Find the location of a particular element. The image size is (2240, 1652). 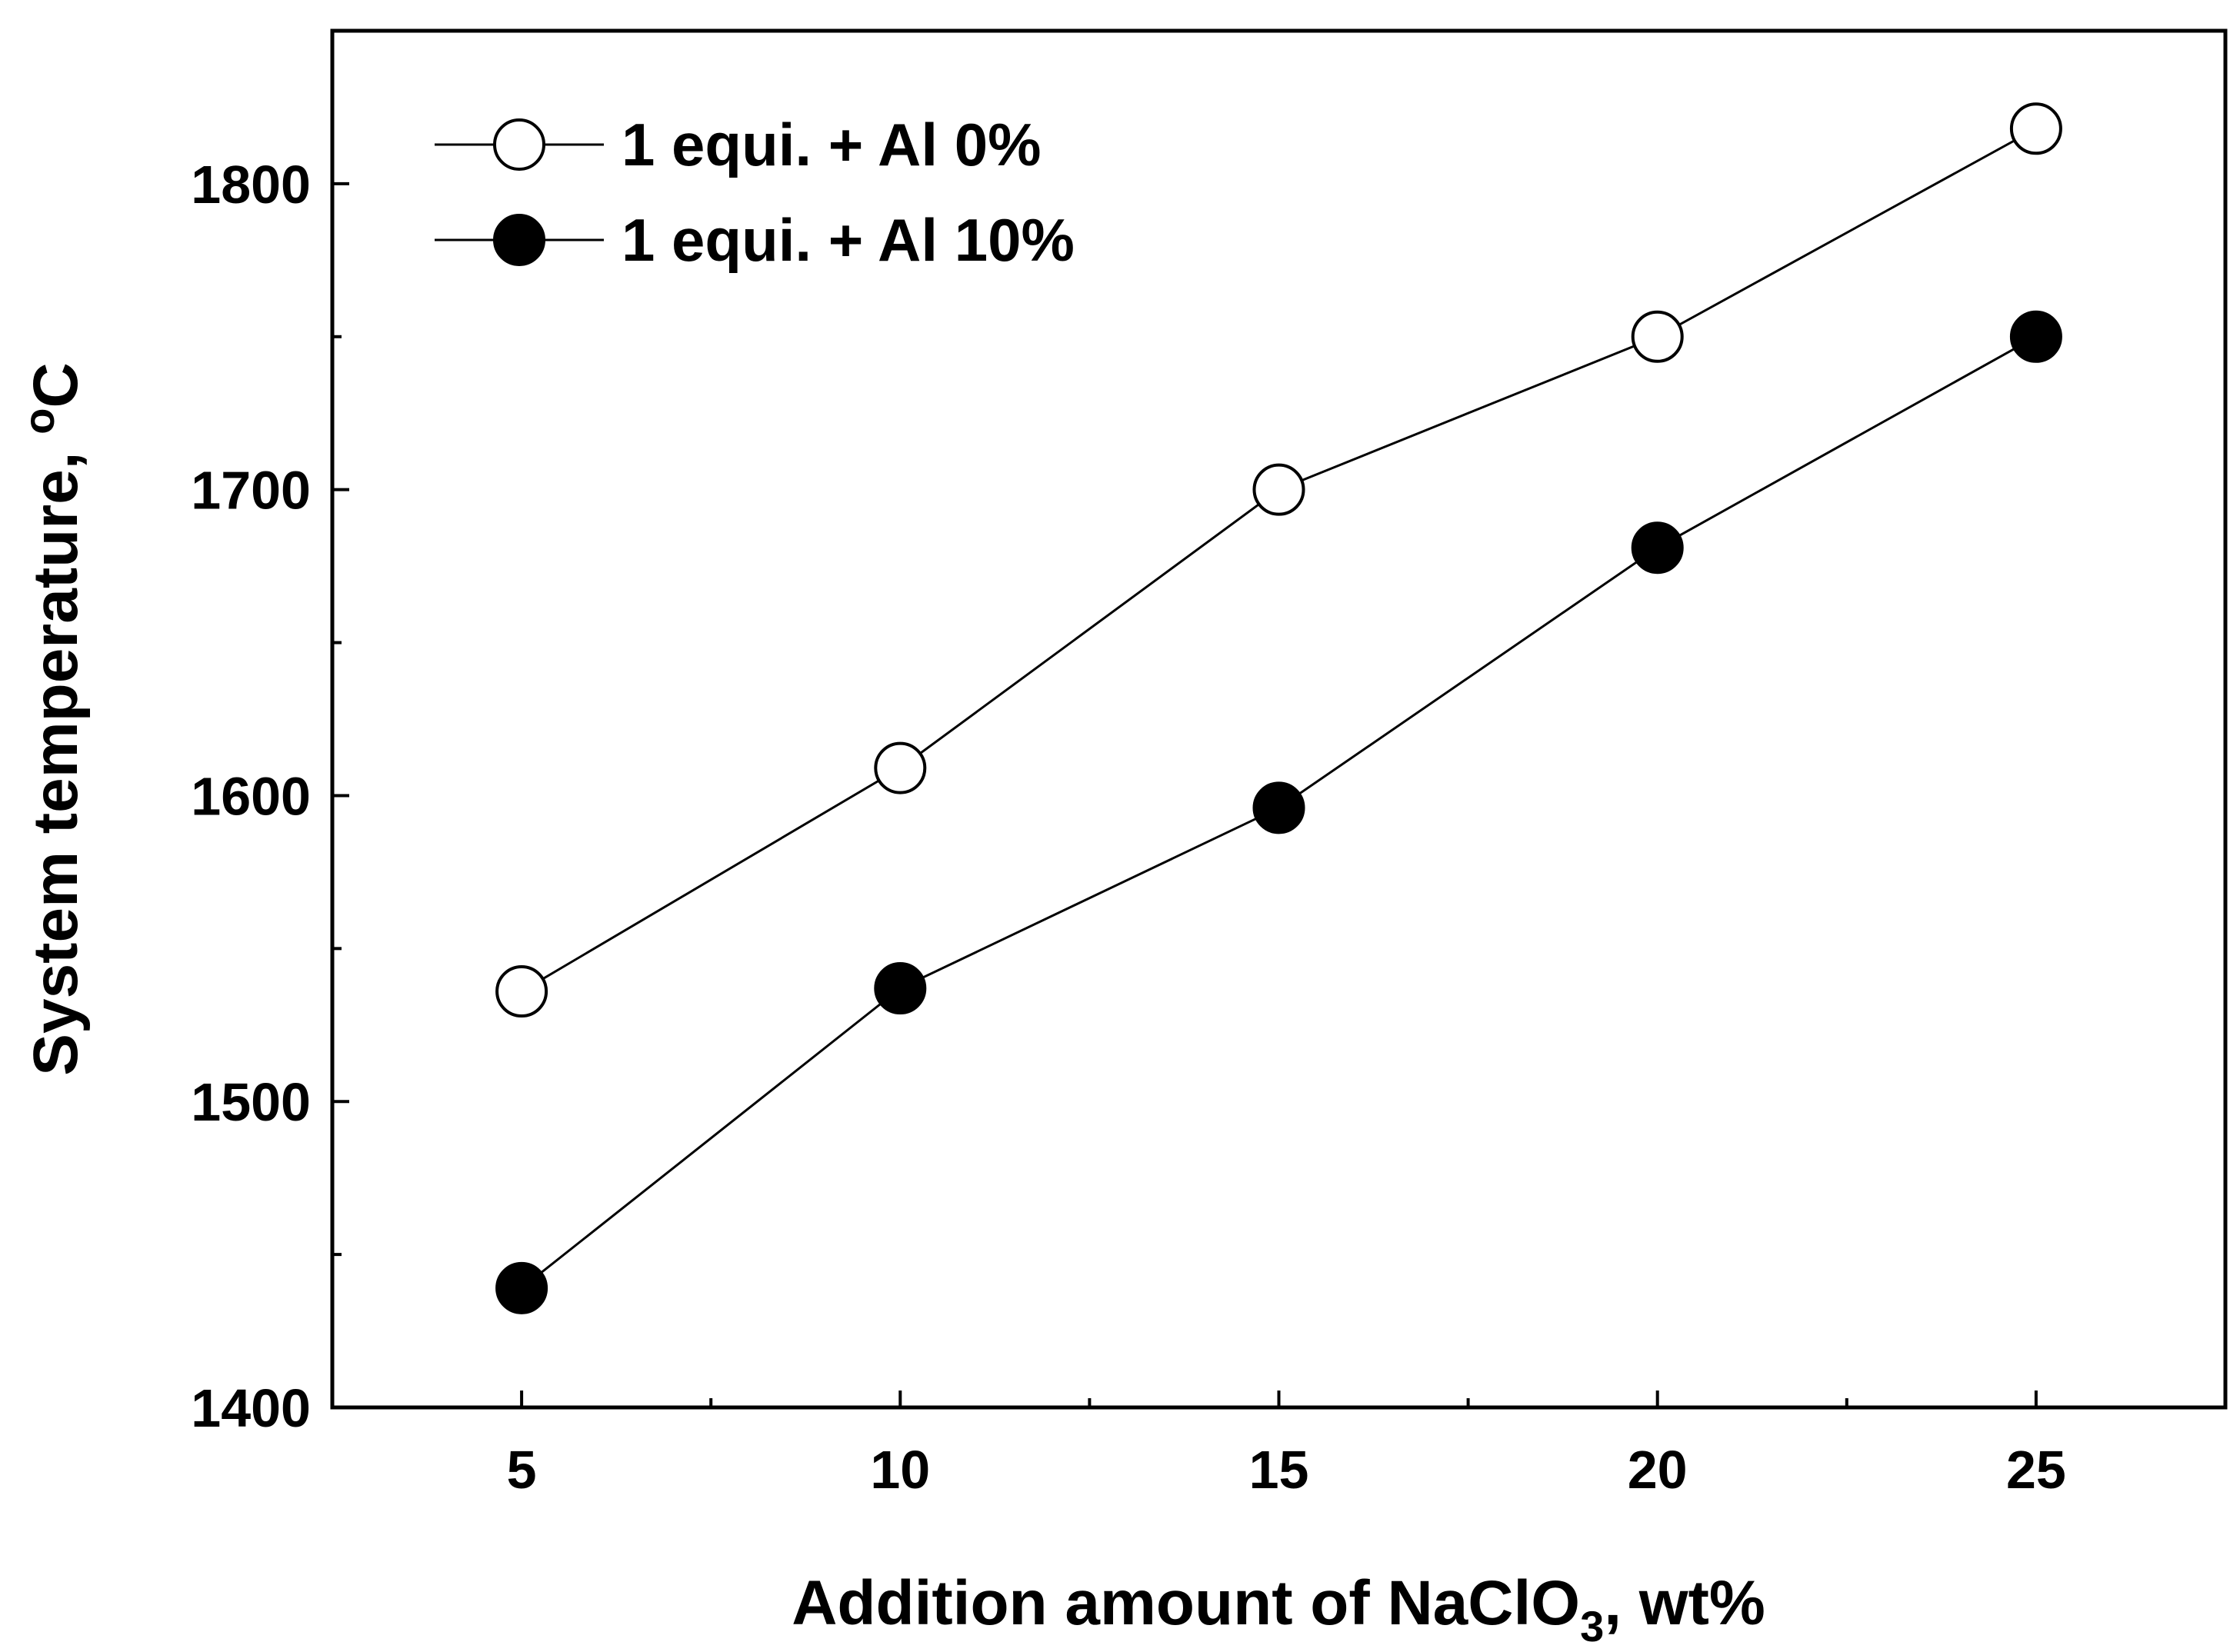

y-tick-label: 1600 is located at coordinates (251, 796).